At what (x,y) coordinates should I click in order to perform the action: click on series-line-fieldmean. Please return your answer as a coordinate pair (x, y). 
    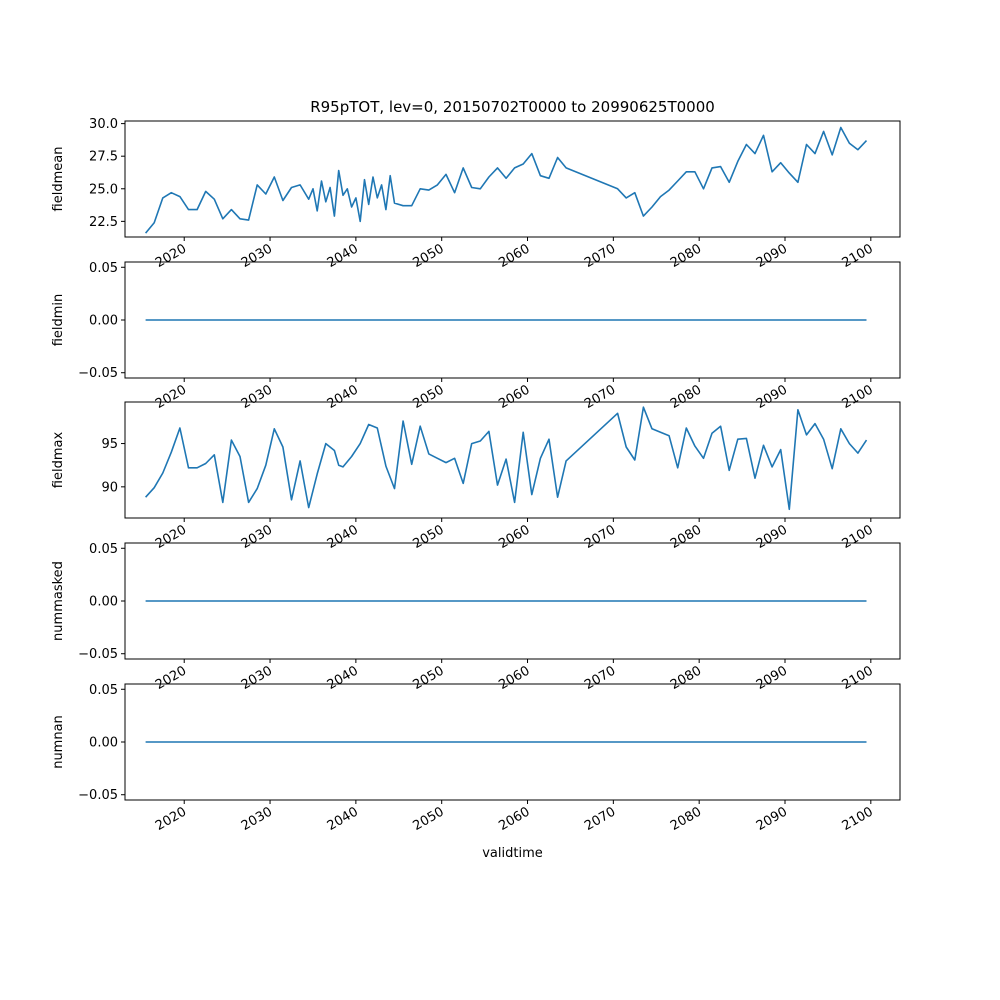
    Looking at the image, I should click on (506, 180).